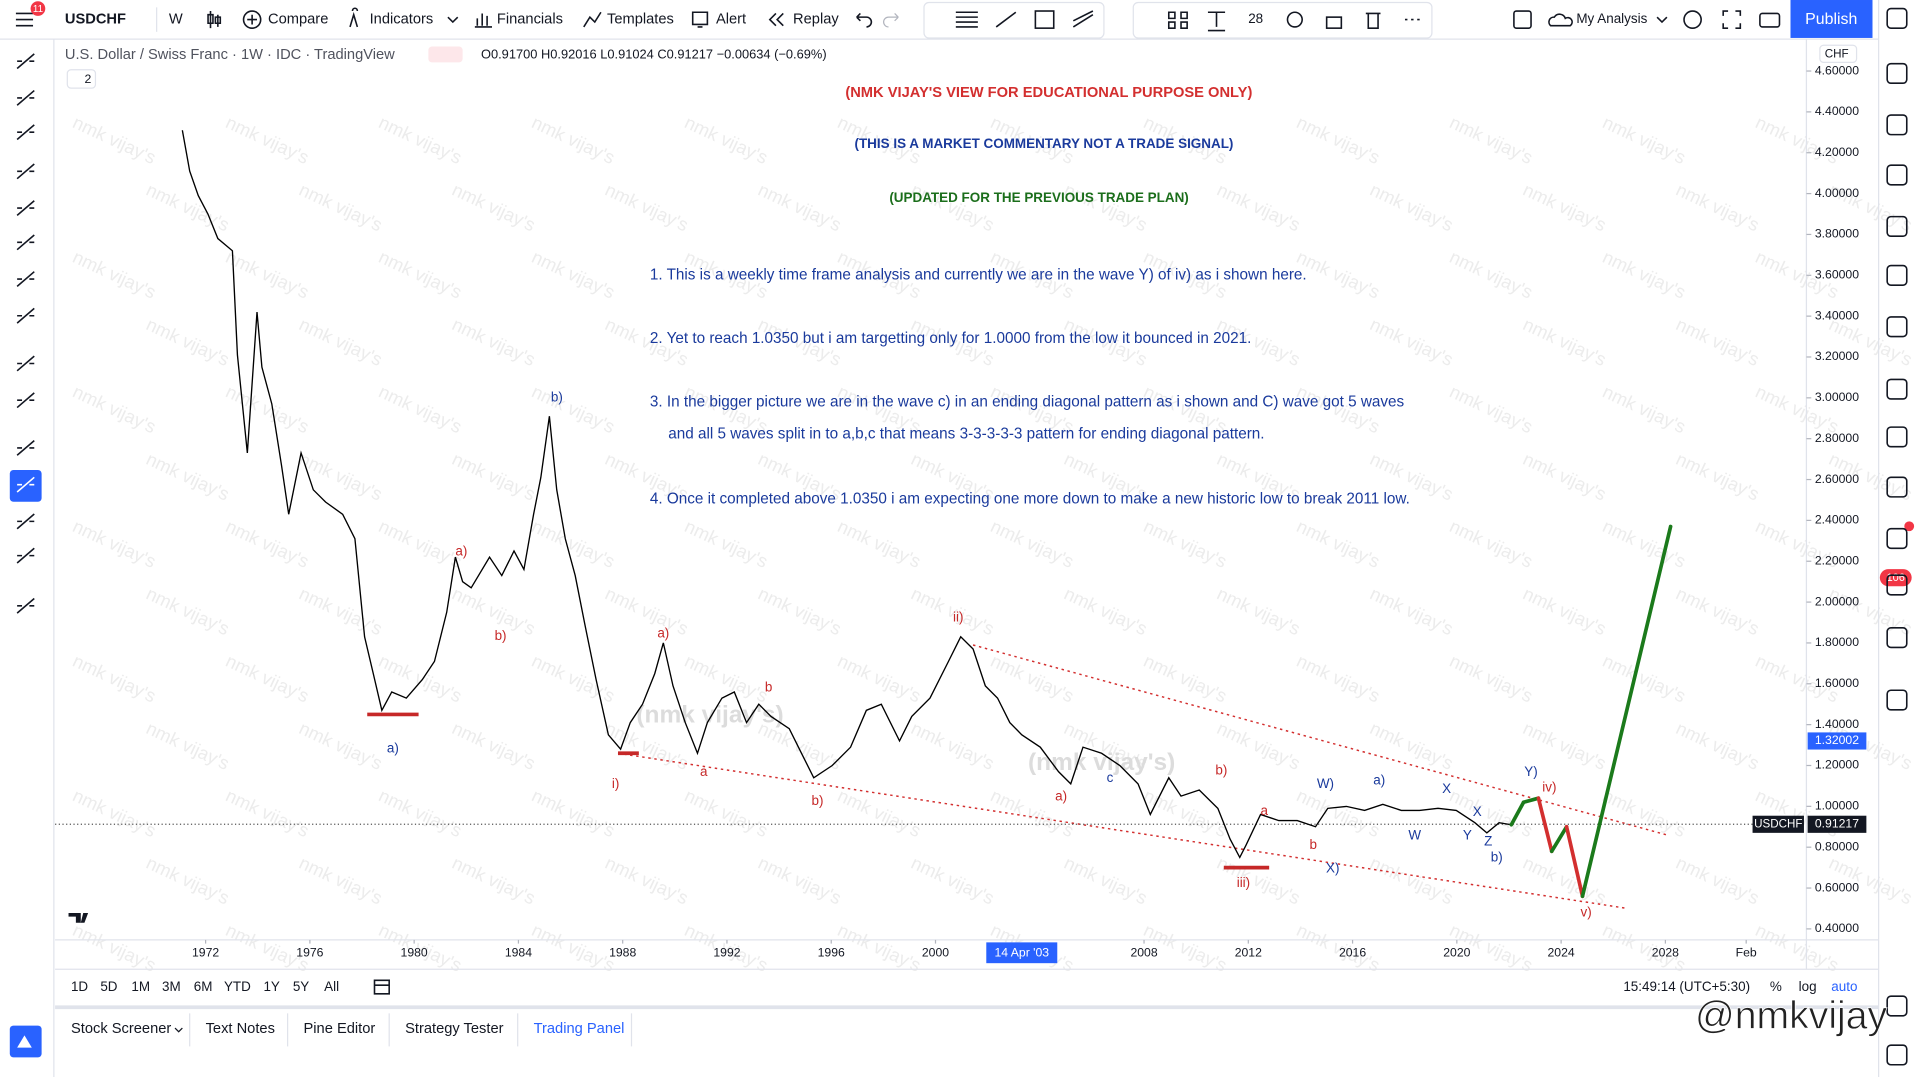  Describe the element at coordinates (731, 19) in the screenshot. I see `alert-button: Alert` at that location.